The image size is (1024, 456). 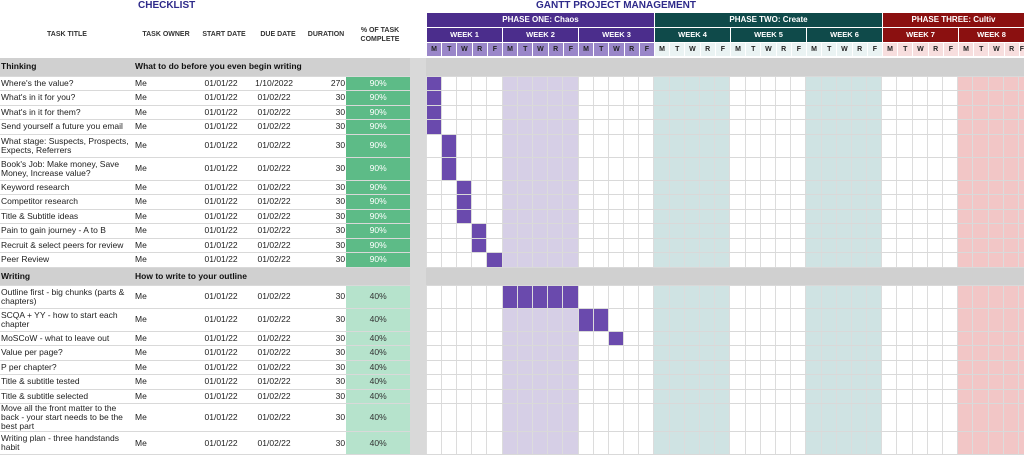 What do you see at coordinates (274, 98) in the screenshot?
I see `due-date-cell: 01/02/22` at bounding box center [274, 98].